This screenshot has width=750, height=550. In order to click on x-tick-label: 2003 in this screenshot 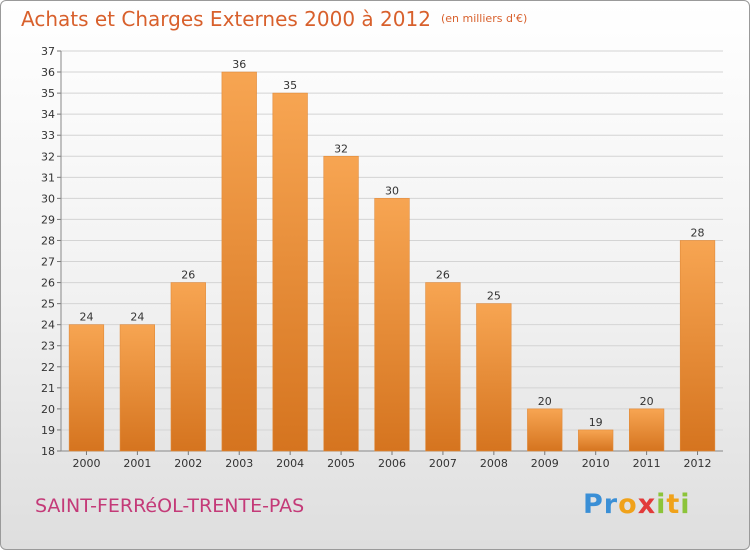, I will do `click(239, 463)`.